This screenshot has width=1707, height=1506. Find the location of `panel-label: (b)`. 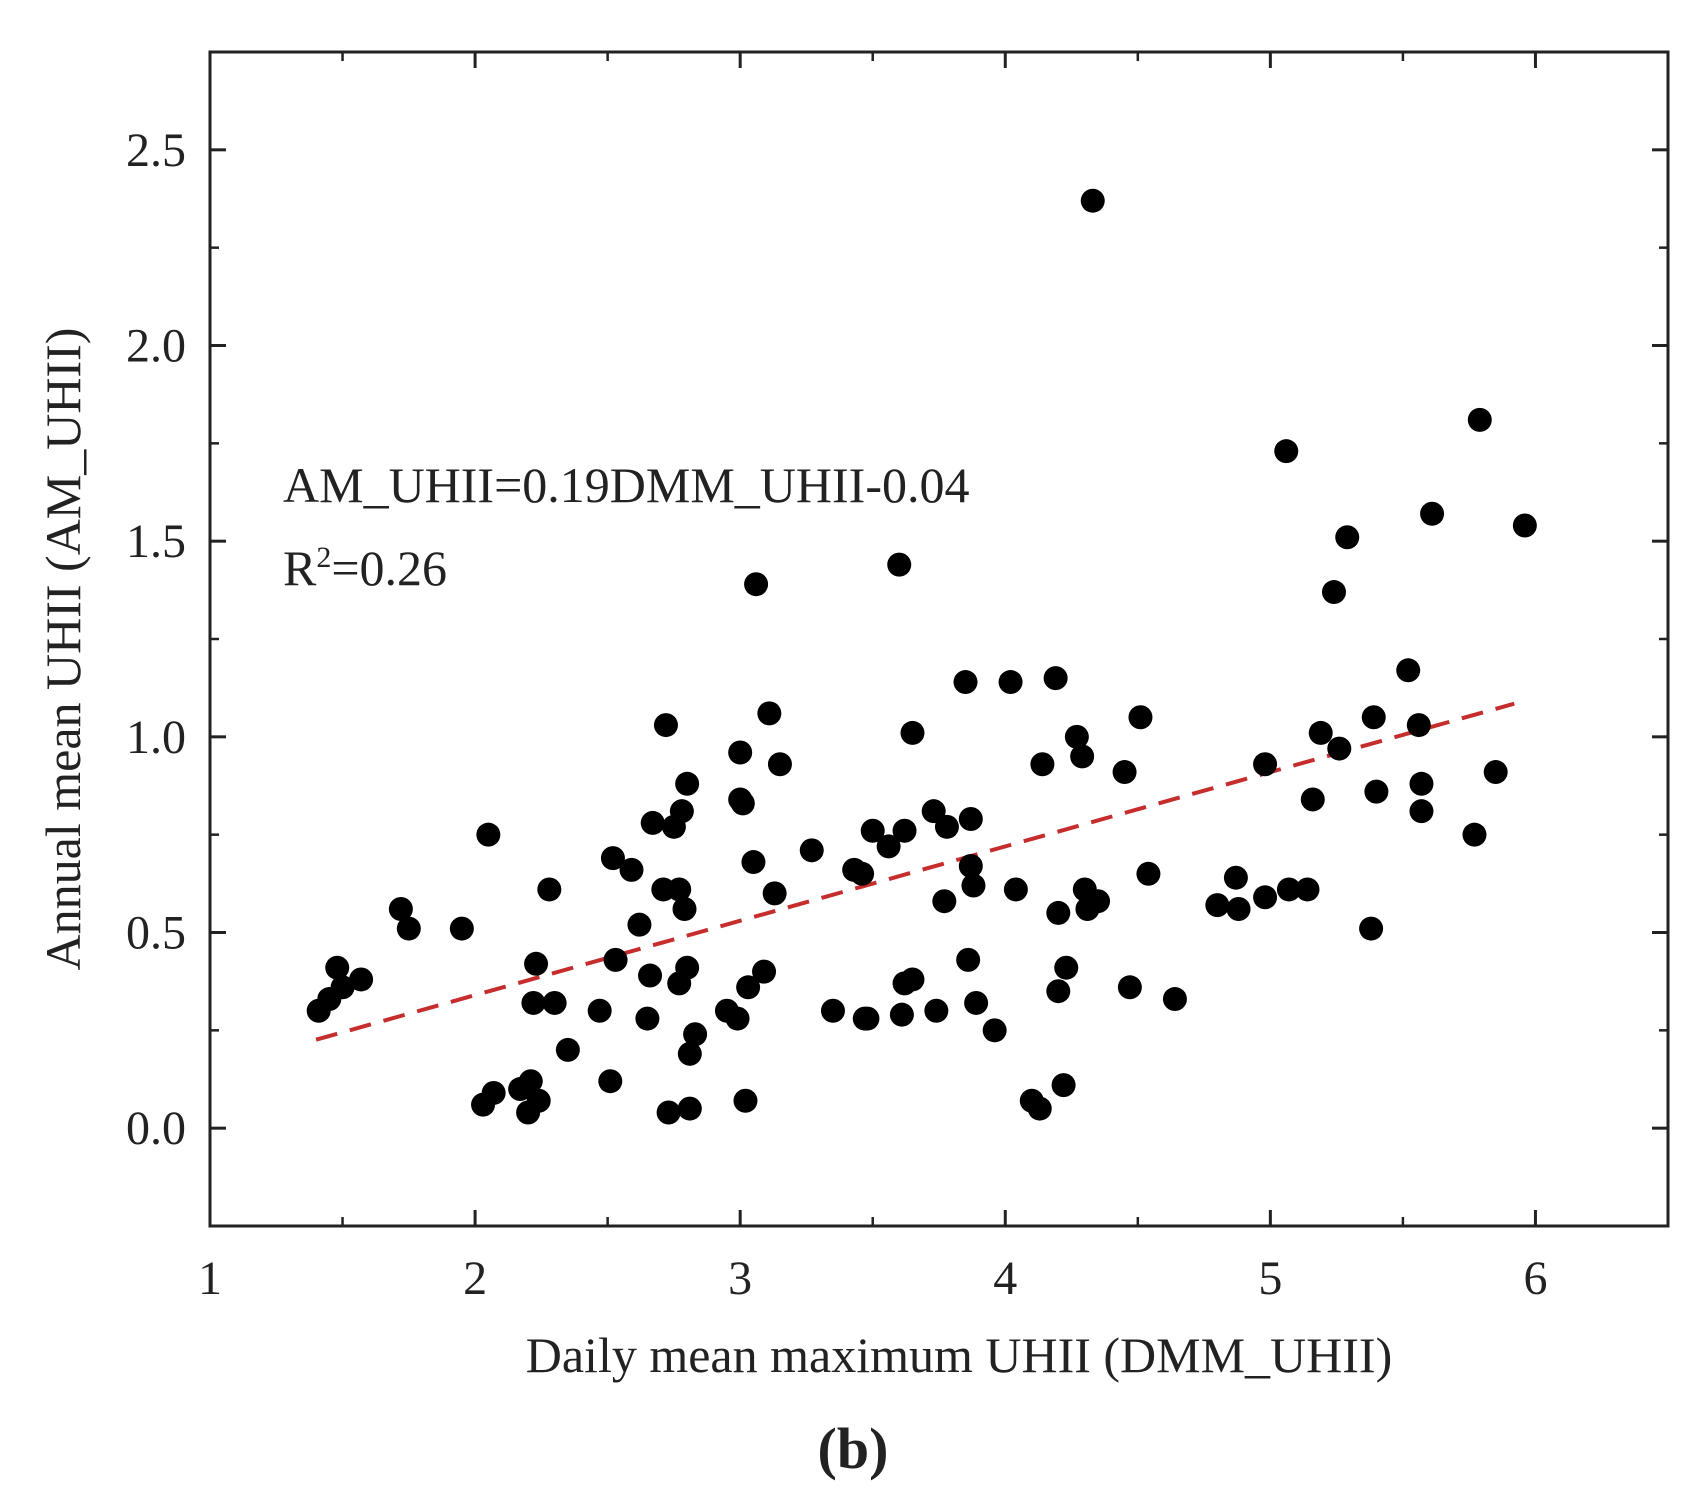

panel-label: (b) is located at coordinates (853, 1448).